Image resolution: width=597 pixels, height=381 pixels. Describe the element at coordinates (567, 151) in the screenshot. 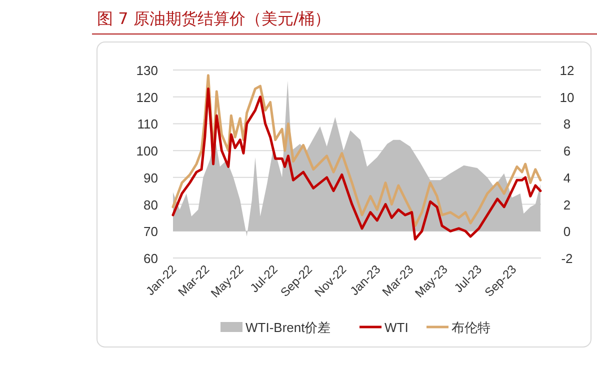

I see `y2-tick-label: 6` at that location.